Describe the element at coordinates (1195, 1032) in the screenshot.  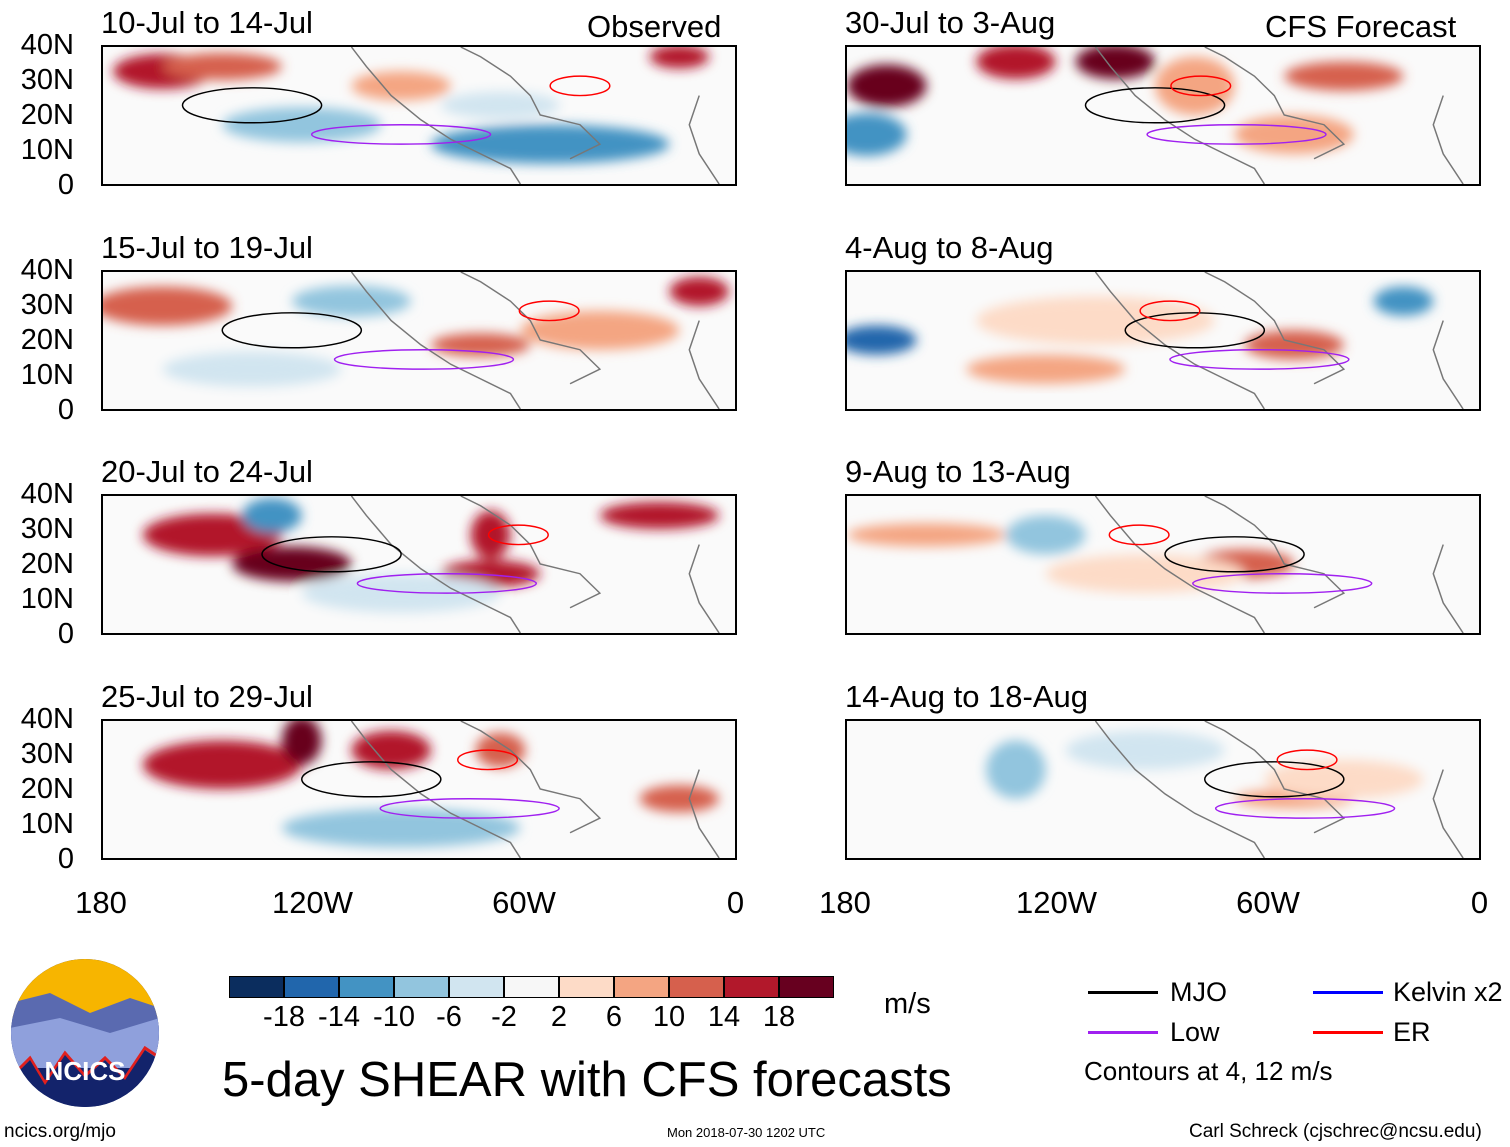
I see `legend-label-low: Low` at that location.